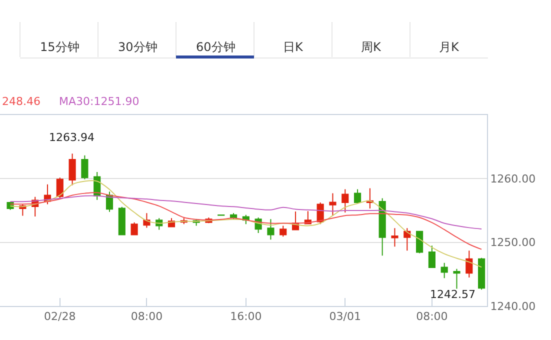 The height and width of the screenshot is (340, 551). What do you see at coordinates (216, 47) in the screenshot?
I see `text: 60分钟` at bounding box center [216, 47].